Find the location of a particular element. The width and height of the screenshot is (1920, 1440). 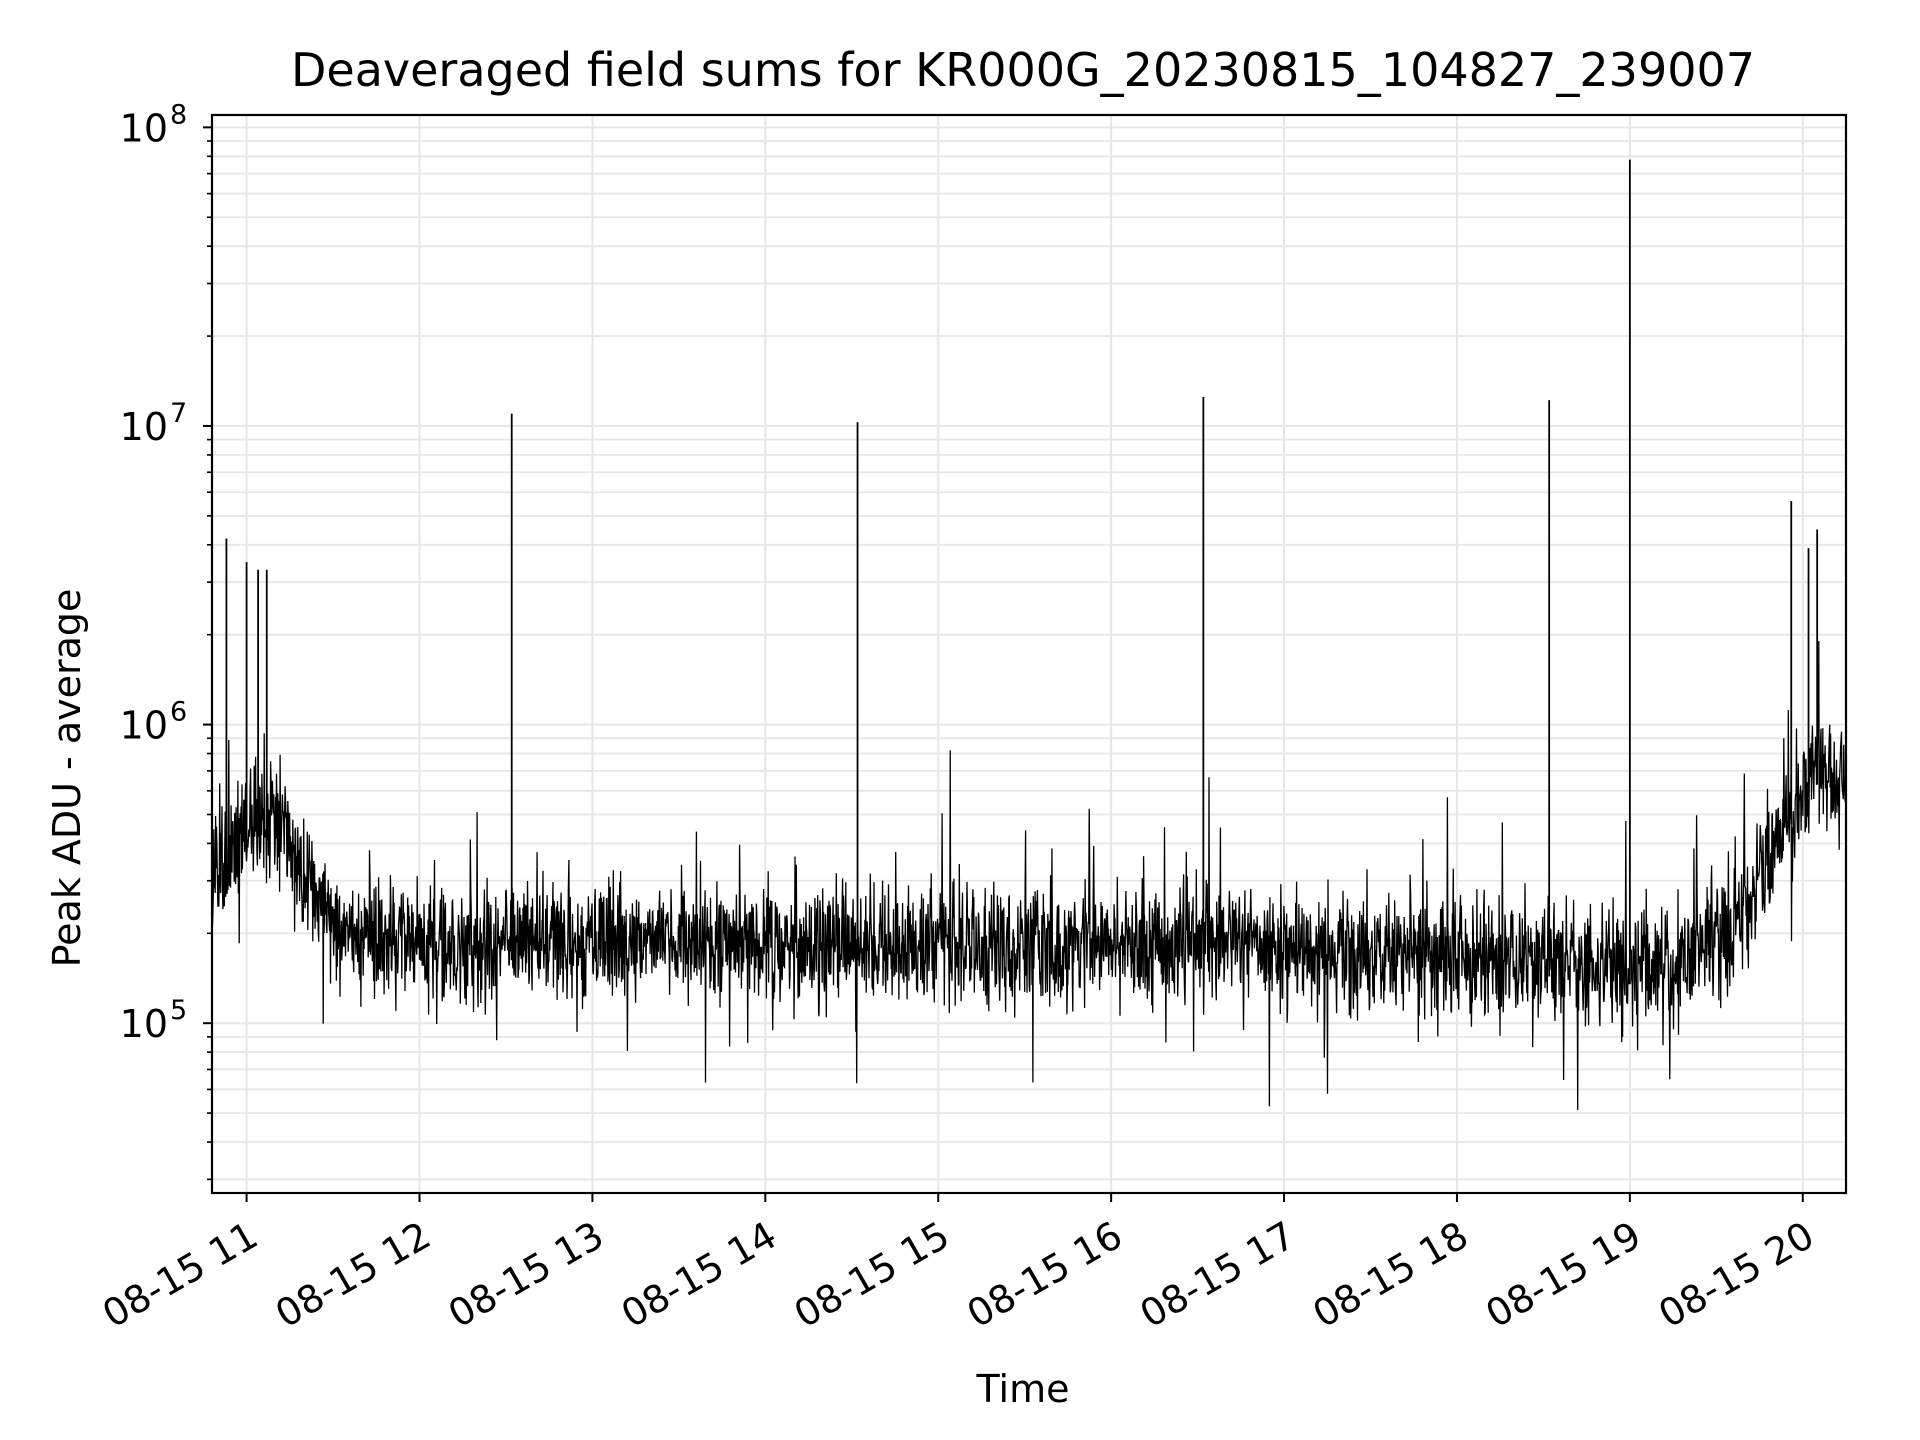

y-axis-label: Peak ADU - average is located at coordinates (67, 778).